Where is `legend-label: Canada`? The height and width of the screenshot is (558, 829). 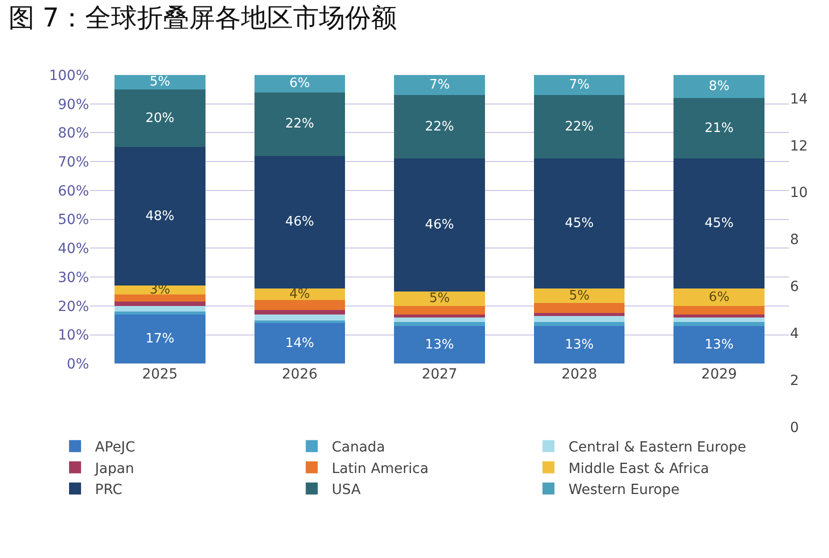 legend-label: Canada is located at coordinates (359, 448).